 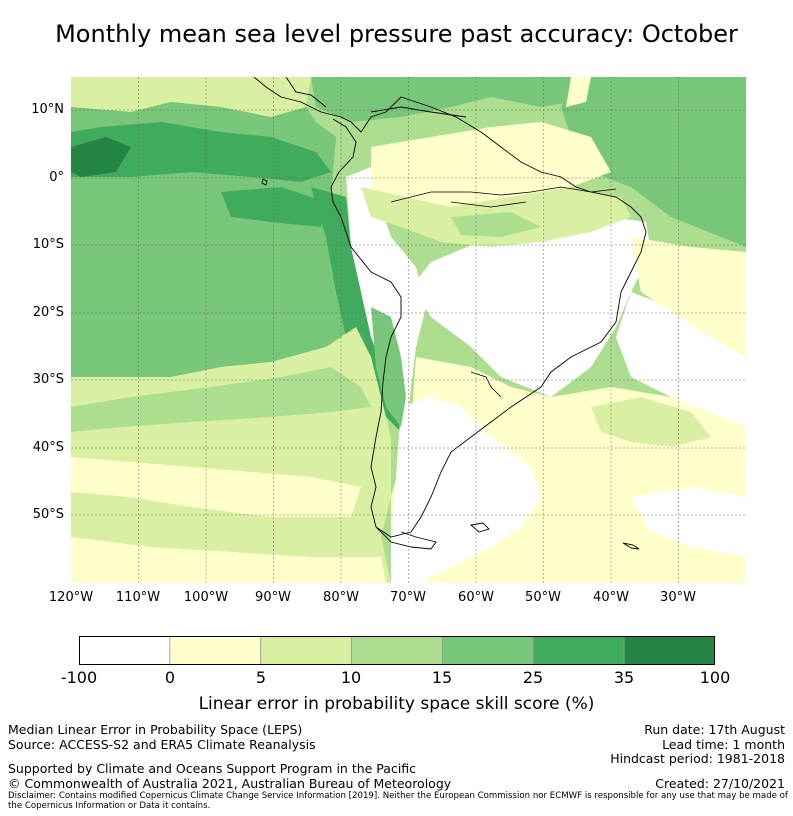 I want to click on footer-created: Created: 27/10/2021, so click(x=720, y=783).